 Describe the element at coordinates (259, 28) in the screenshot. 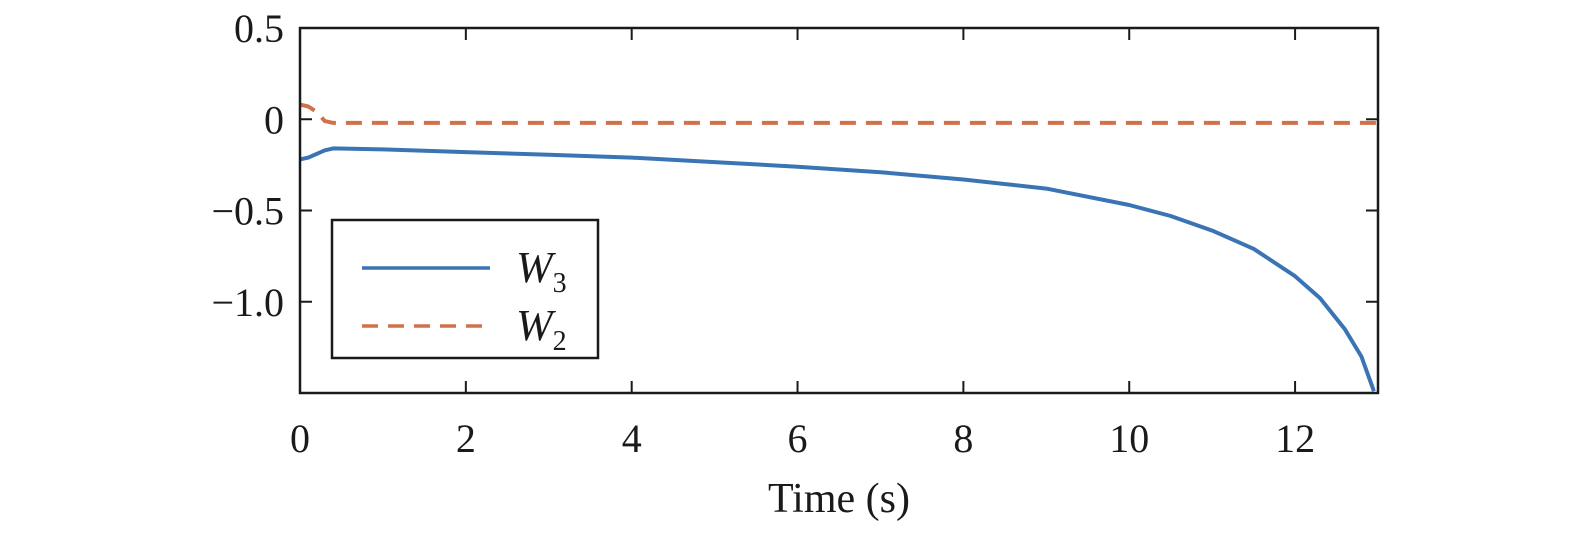

I see `y-tick-label: 0.5` at that location.